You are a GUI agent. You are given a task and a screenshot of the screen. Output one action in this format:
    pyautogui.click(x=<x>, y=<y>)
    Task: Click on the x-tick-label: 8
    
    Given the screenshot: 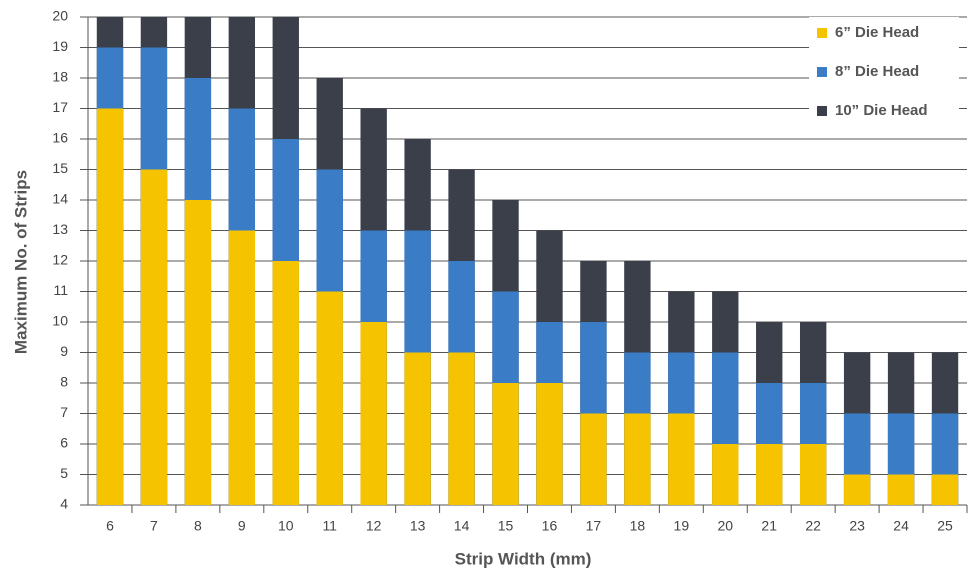 What is the action you would take?
    pyautogui.click(x=198, y=526)
    